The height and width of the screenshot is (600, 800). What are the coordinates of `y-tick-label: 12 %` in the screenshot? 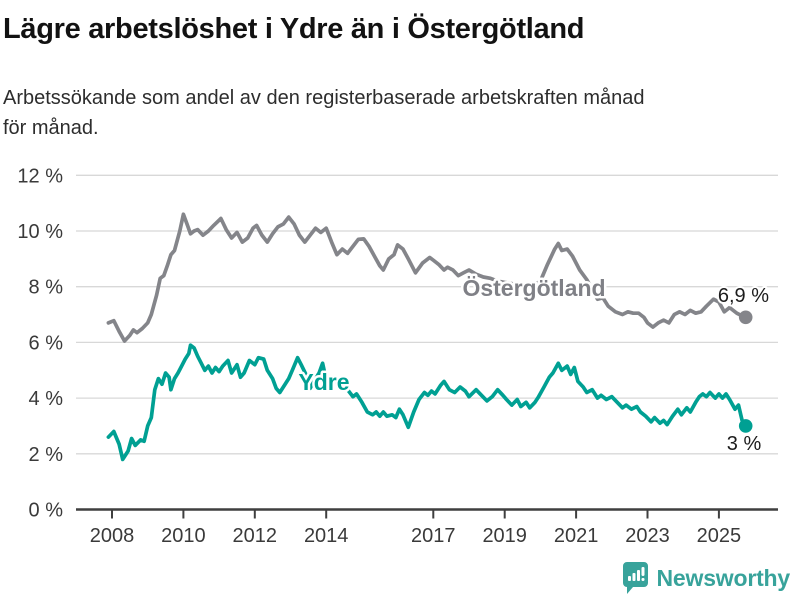 It's located at (40, 176).